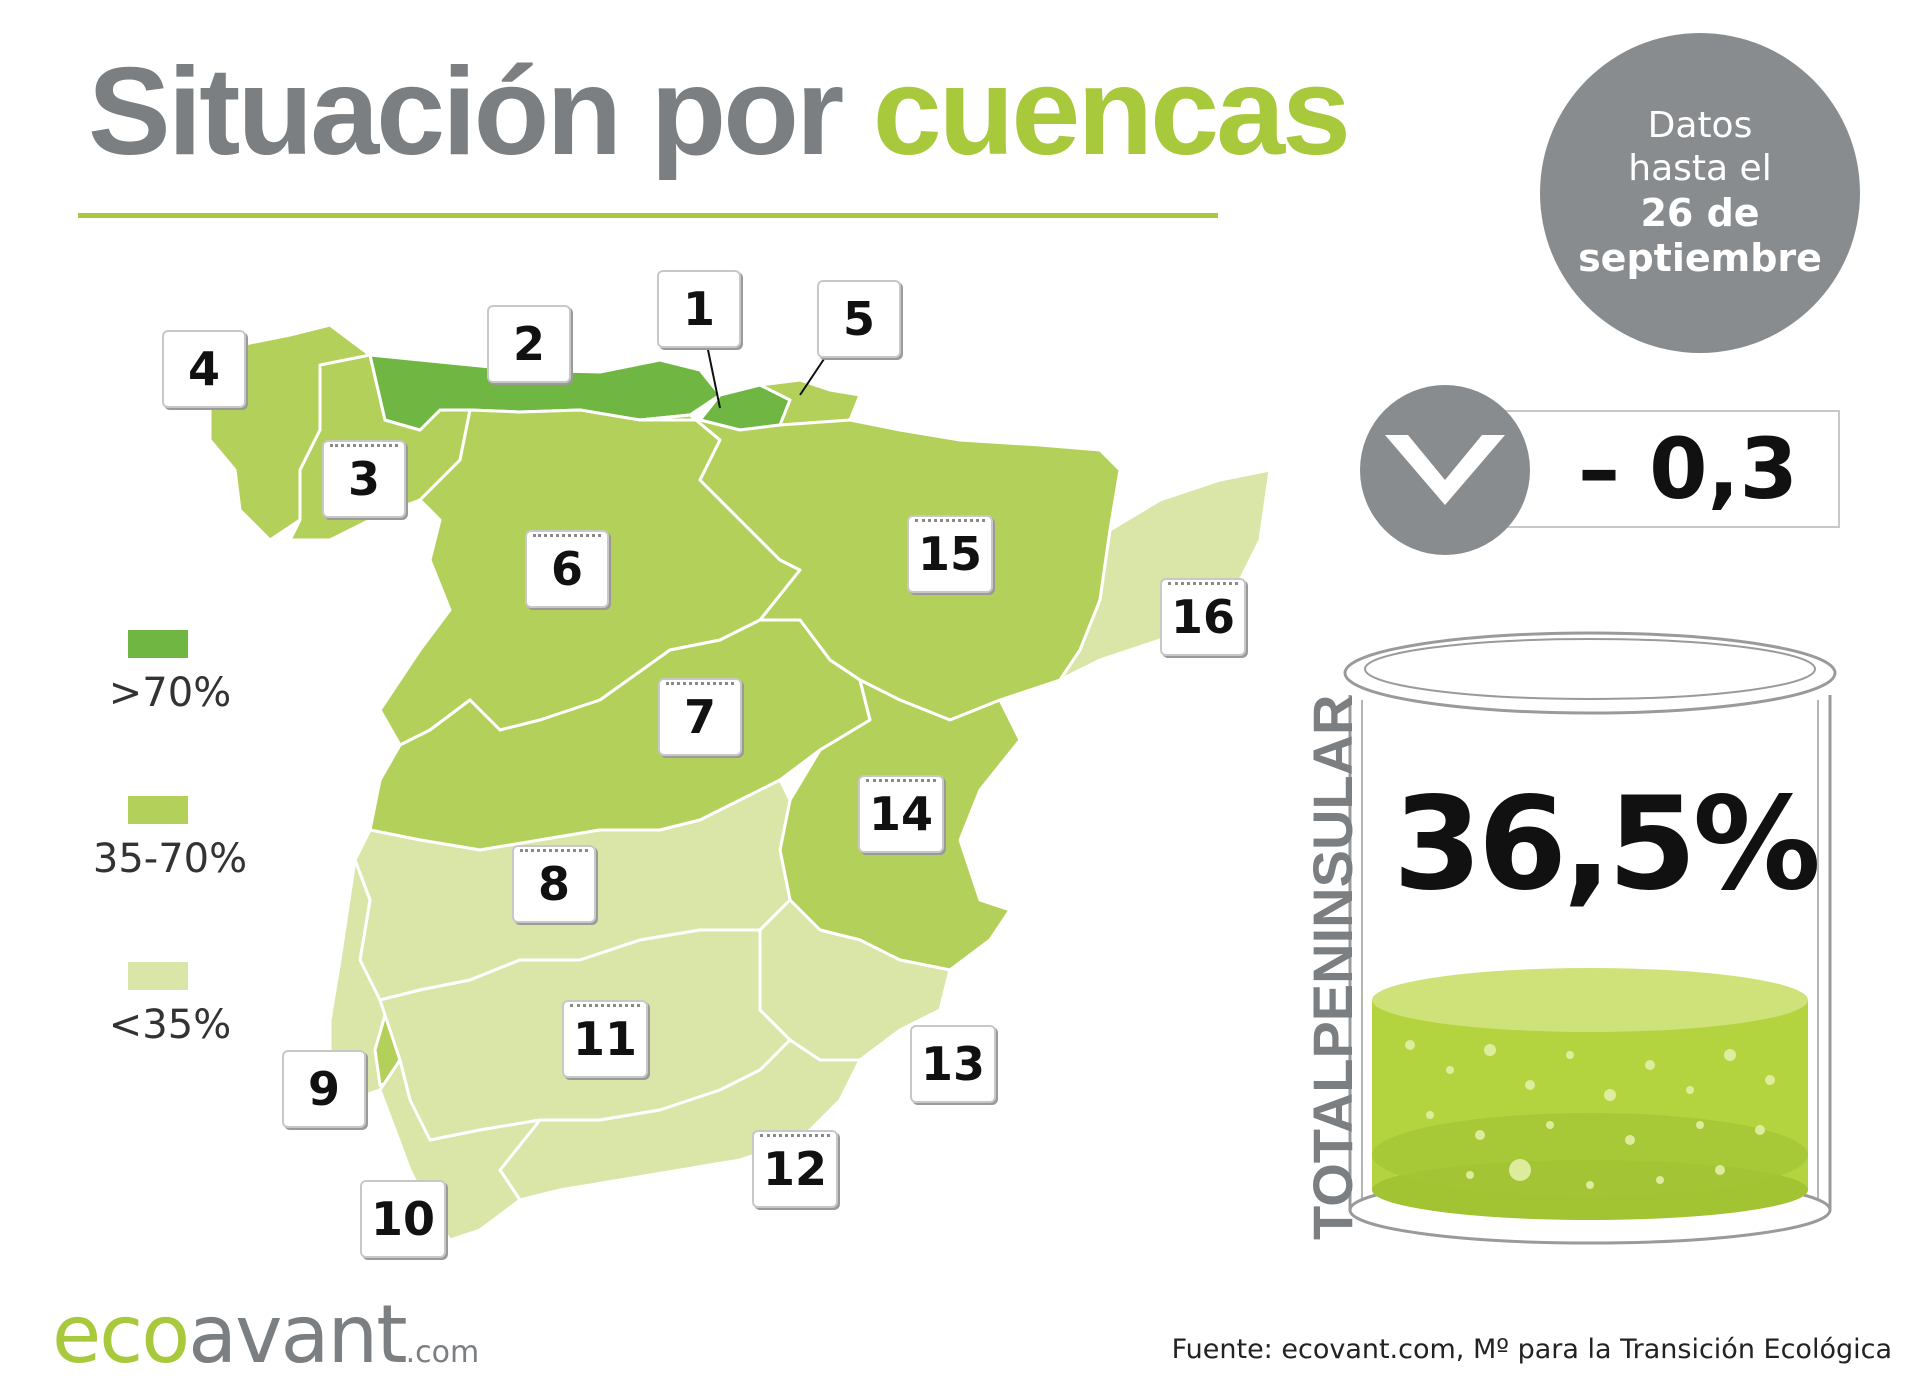 This screenshot has width=1920, height=1400. I want to click on basin-label-13: 13, so click(953, 1064).